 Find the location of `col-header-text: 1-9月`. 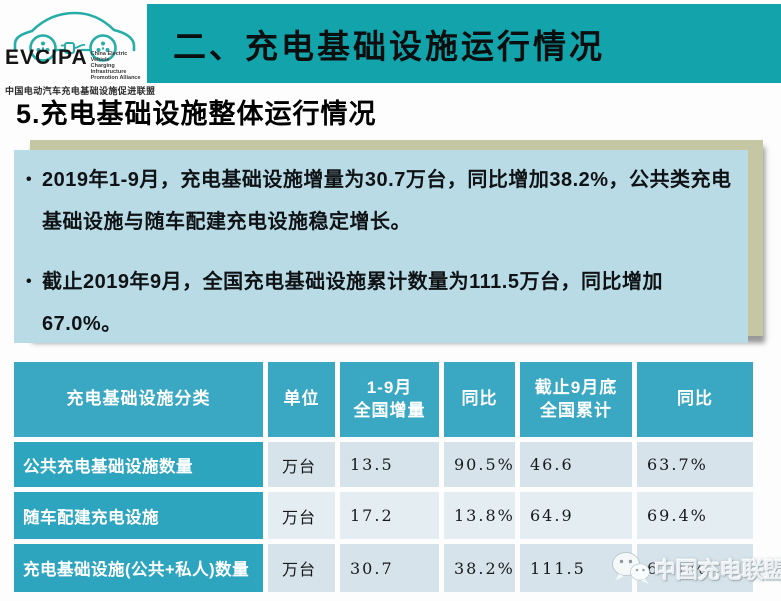

col-header-text: 1-9月 is located at coordinates (389, 387).